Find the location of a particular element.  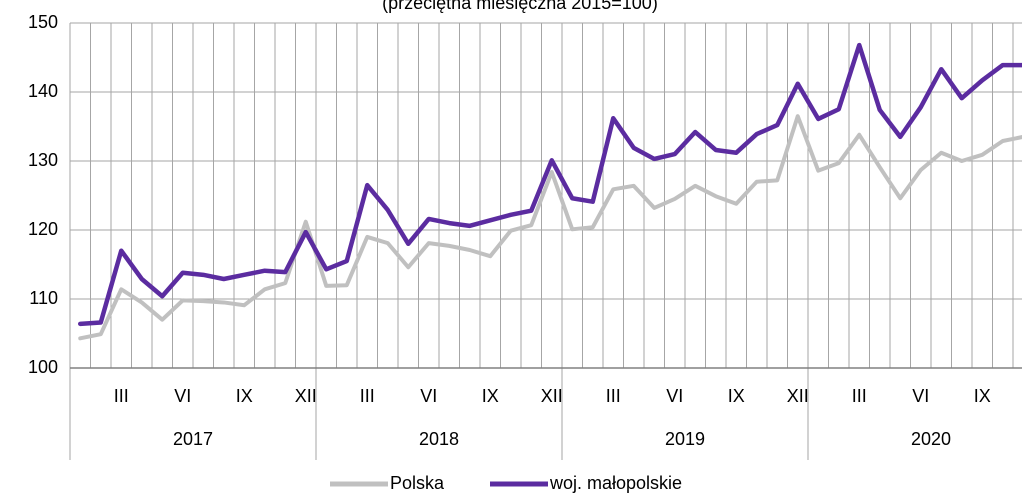

y-tick-label: 140 is located at coordinates (43, 91).